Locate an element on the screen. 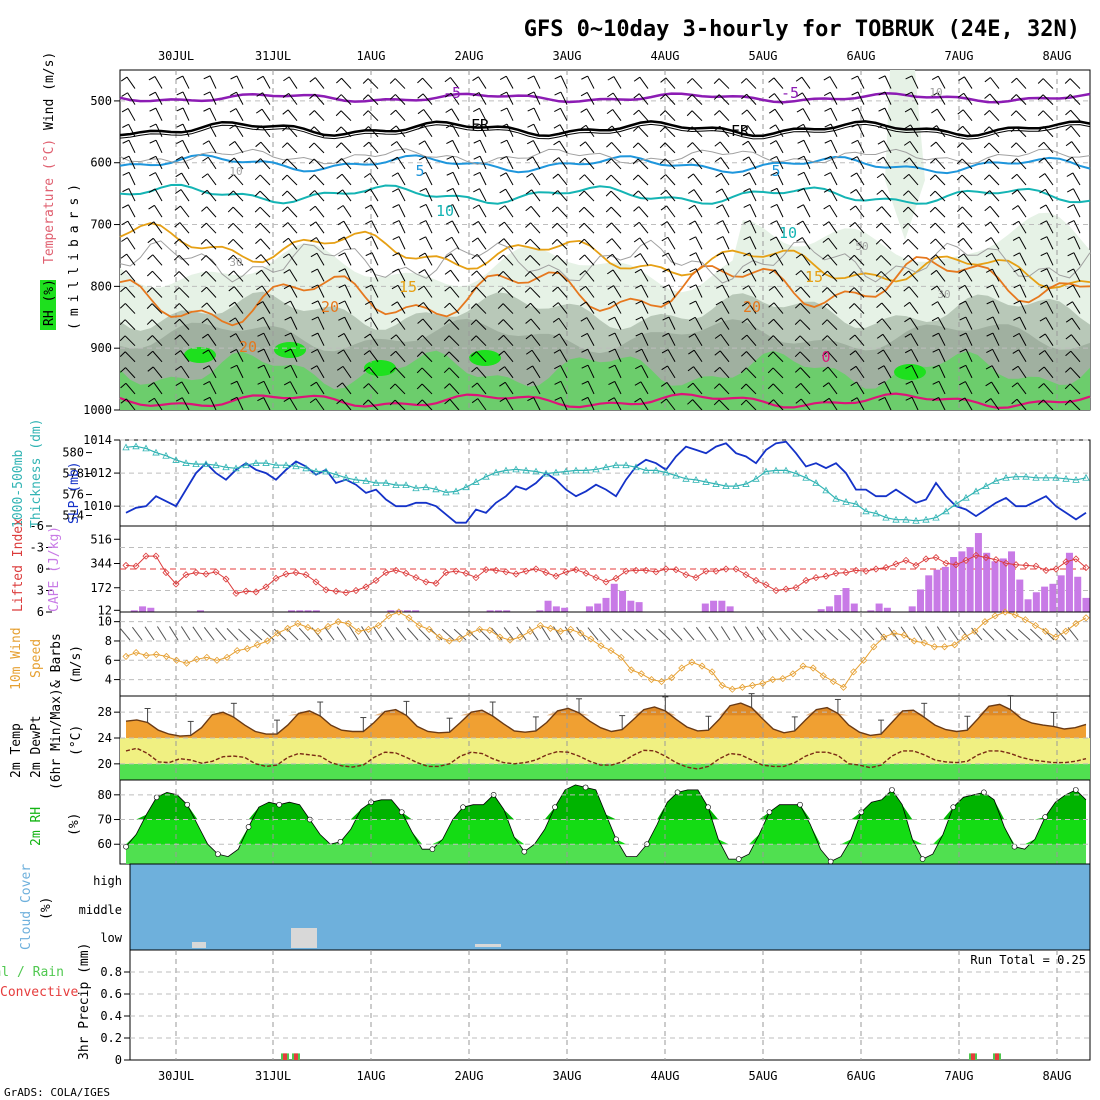 This screenshot has width=1100, height=1100. temp-fill-peaks is located at coordinates (606, 709).